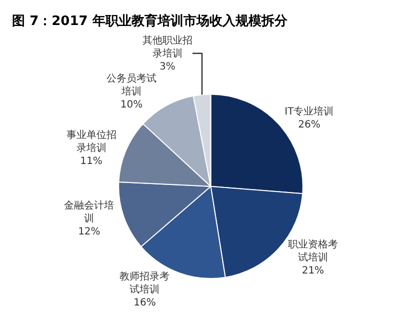 Image resolution: width=402 pixels, height=321 pixels. What do you see at coordinates (145, 283) in the screenshot?
I see `slice-label: 教师招录考试培训` at bounding box center [145, 283].